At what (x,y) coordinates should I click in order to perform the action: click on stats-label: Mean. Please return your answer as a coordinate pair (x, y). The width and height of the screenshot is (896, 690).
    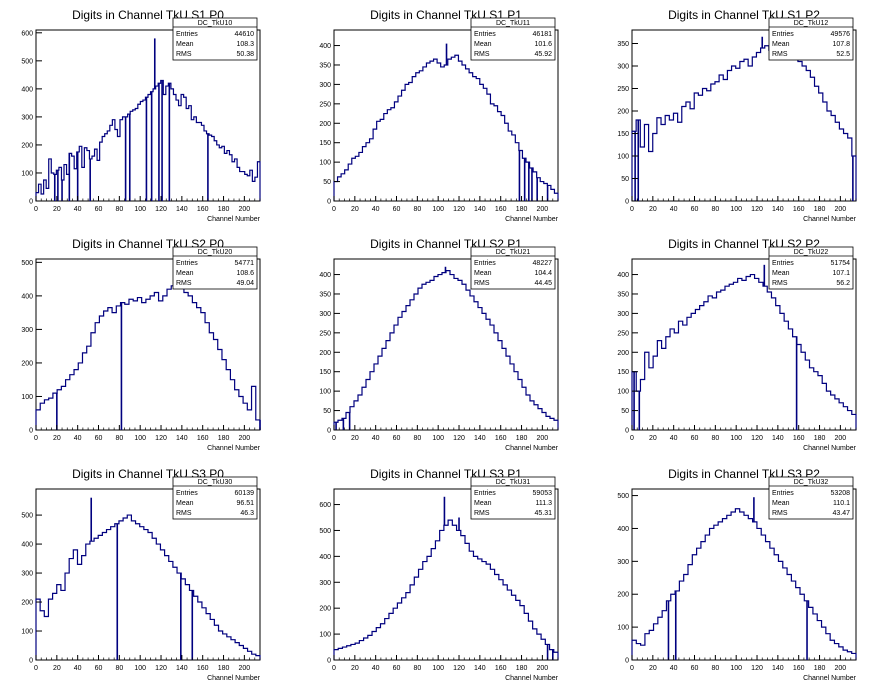
    Looking at the image, I should click on (185, 44).